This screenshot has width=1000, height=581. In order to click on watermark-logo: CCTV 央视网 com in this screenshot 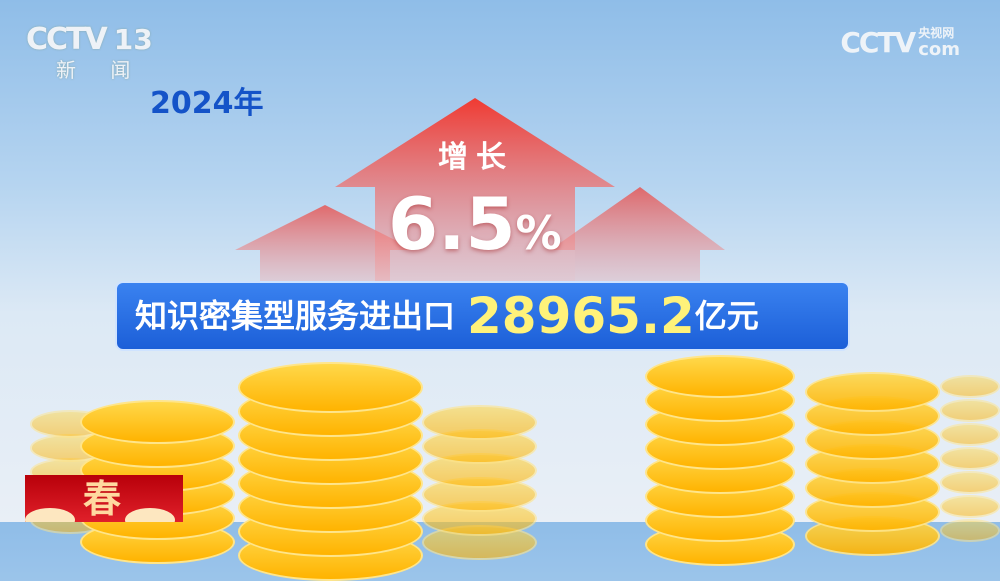, I will do `click(900, 43)`.